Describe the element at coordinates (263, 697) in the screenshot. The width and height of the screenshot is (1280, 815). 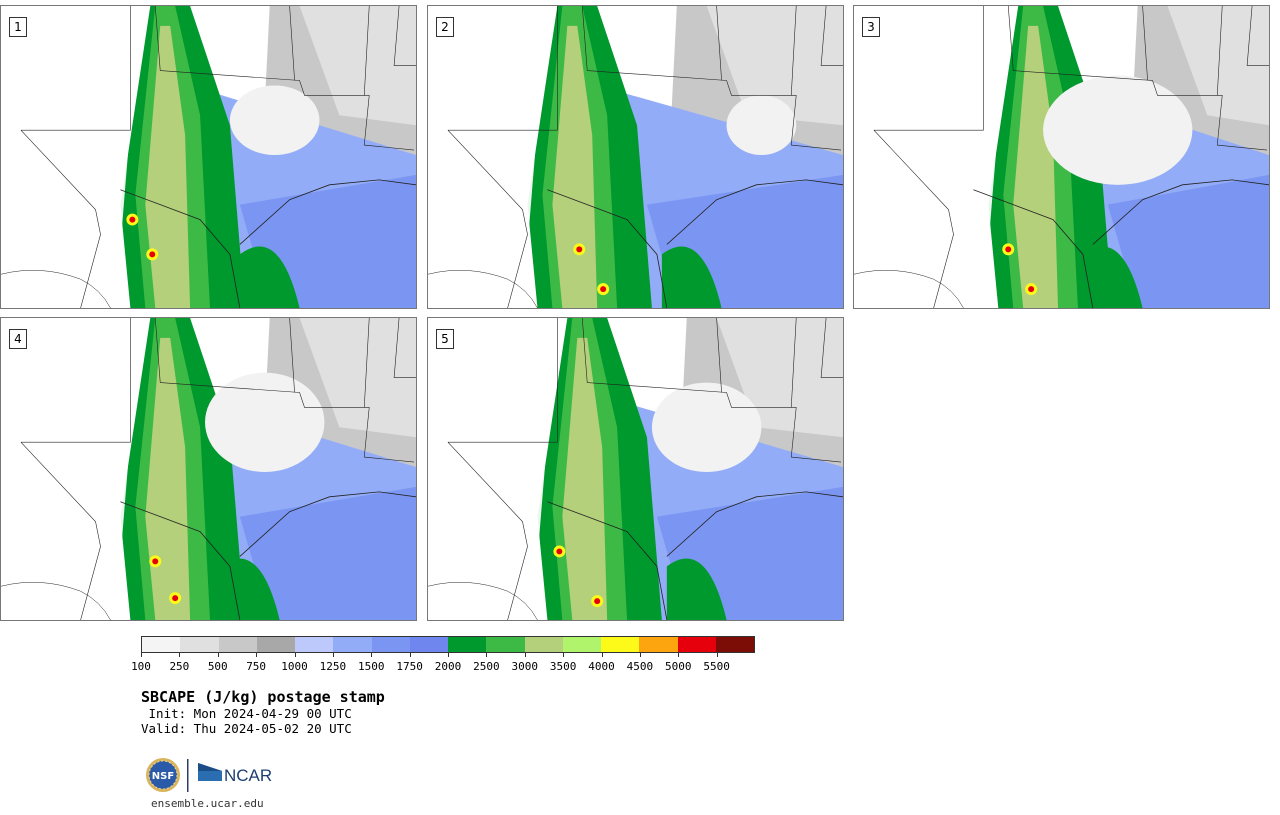
I see `figure-title: SBCAPE (J/kg) postage stamp` at that location.